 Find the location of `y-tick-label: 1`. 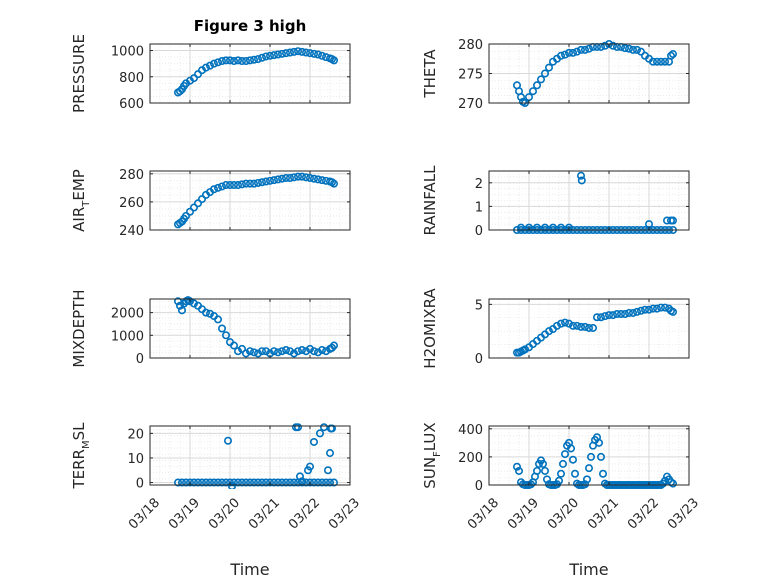

y-tick-label: 1 is located at coordinates (479, 207).